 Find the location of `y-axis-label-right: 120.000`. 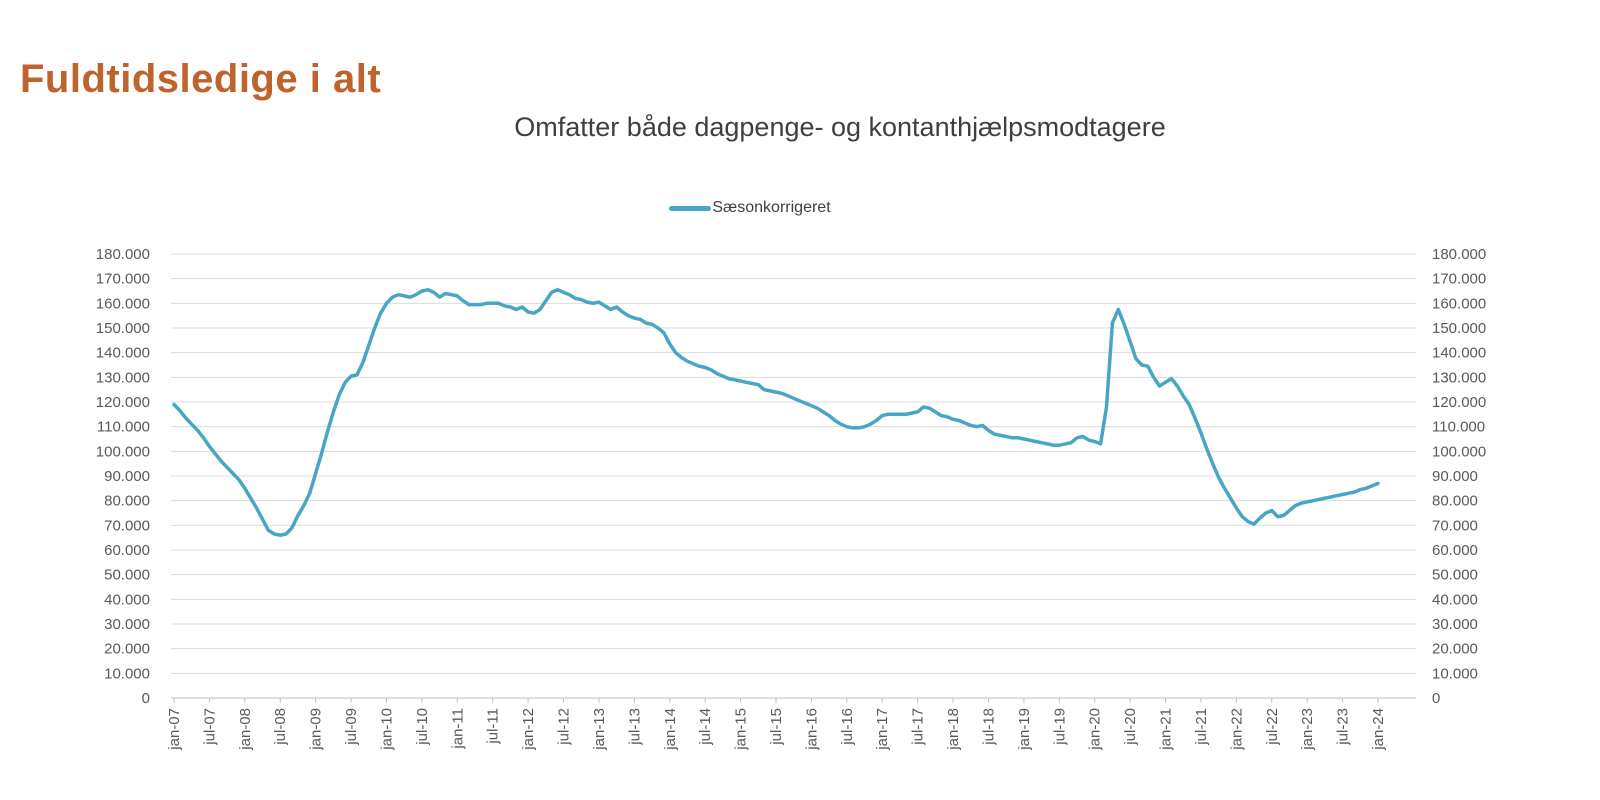

y-axis-label-right: 120.000 is located at coordinates (1459, 402).